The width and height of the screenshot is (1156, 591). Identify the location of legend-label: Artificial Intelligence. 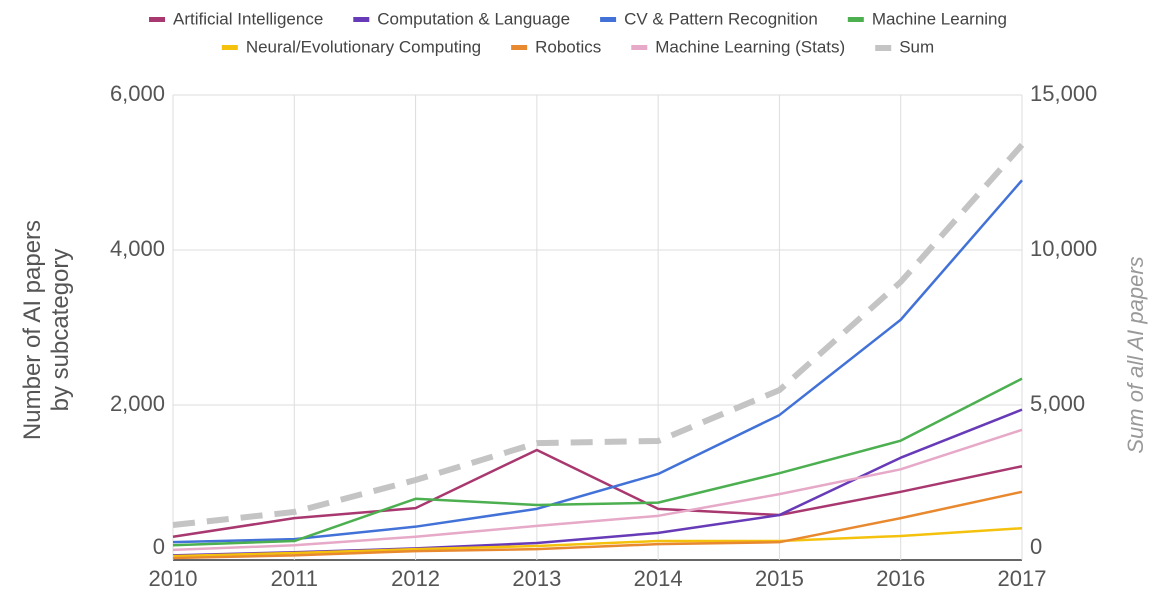
(248, 18).